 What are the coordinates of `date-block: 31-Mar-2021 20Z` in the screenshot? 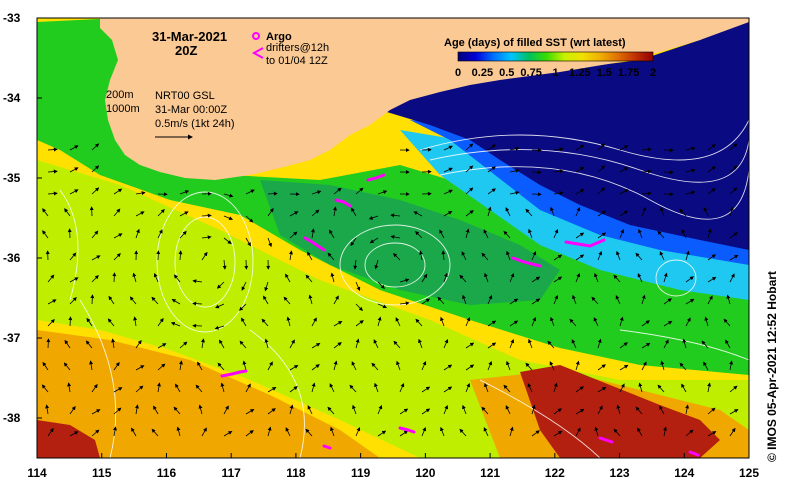 It's located at (189, 43).